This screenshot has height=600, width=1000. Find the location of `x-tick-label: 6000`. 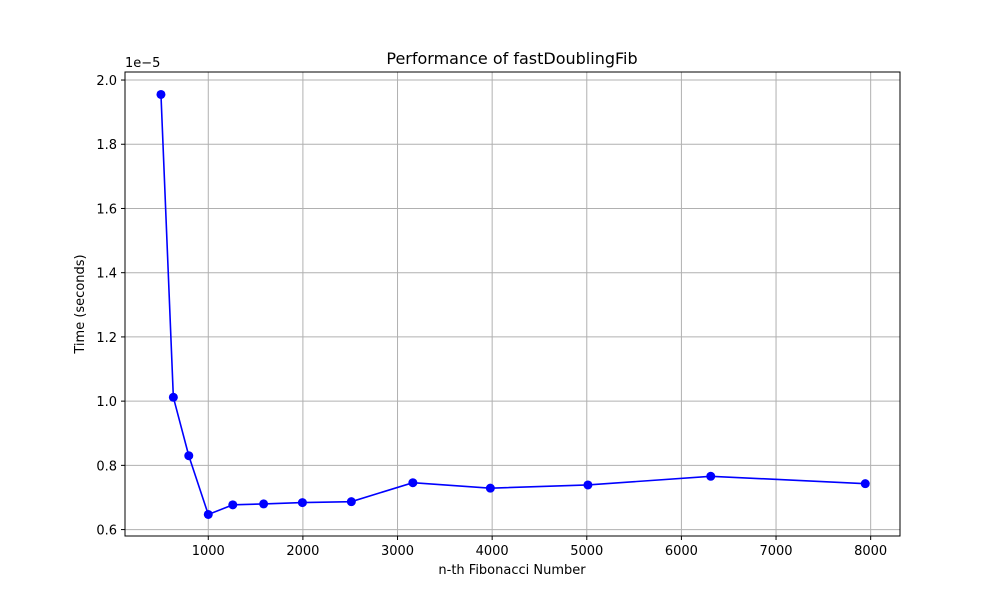

x-tick-label: 6000 is located at coordinates (681, 551).